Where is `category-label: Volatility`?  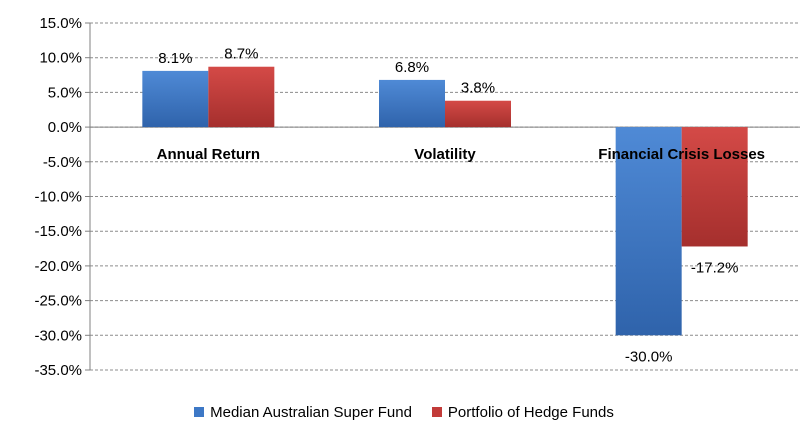
category-label: Volatility is located at coordinates (445, 154).